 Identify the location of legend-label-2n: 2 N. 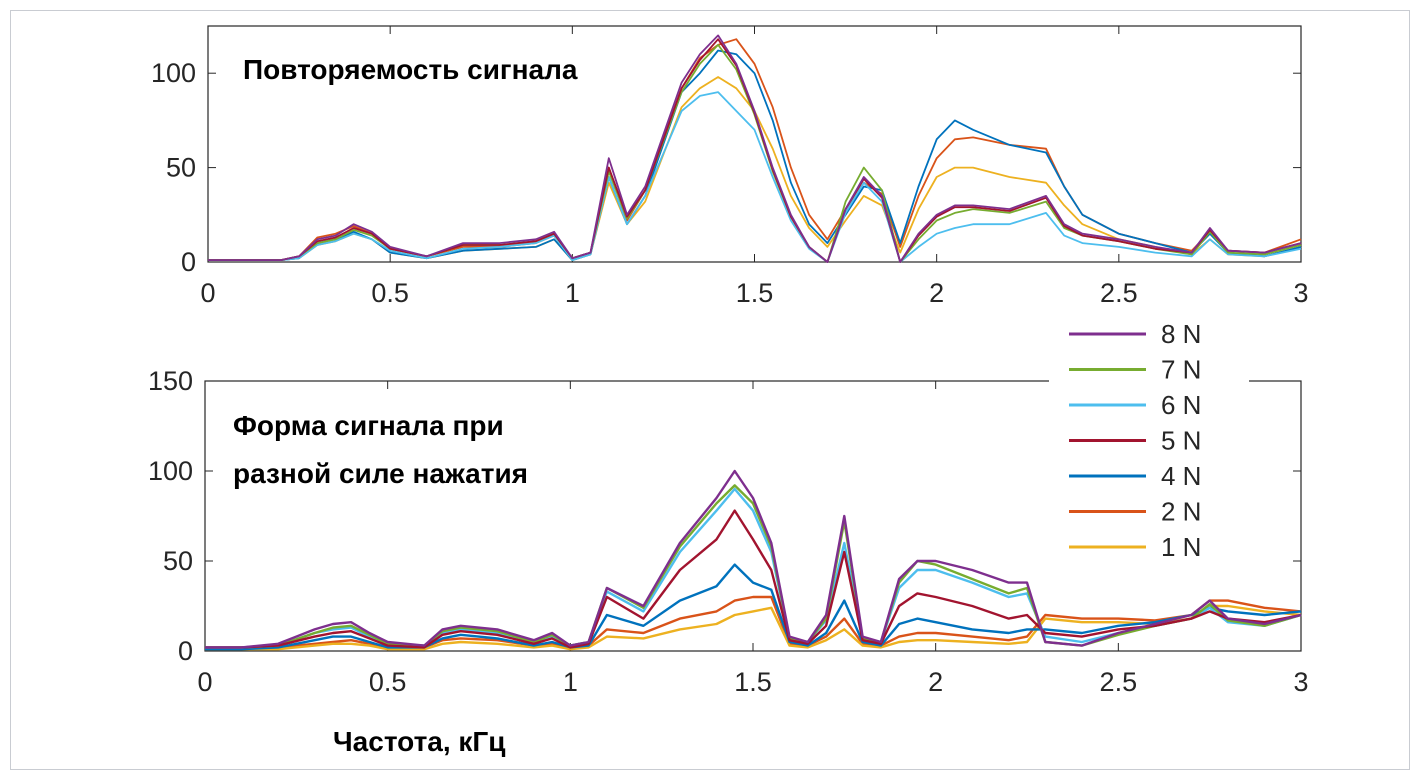
(1181, 512).